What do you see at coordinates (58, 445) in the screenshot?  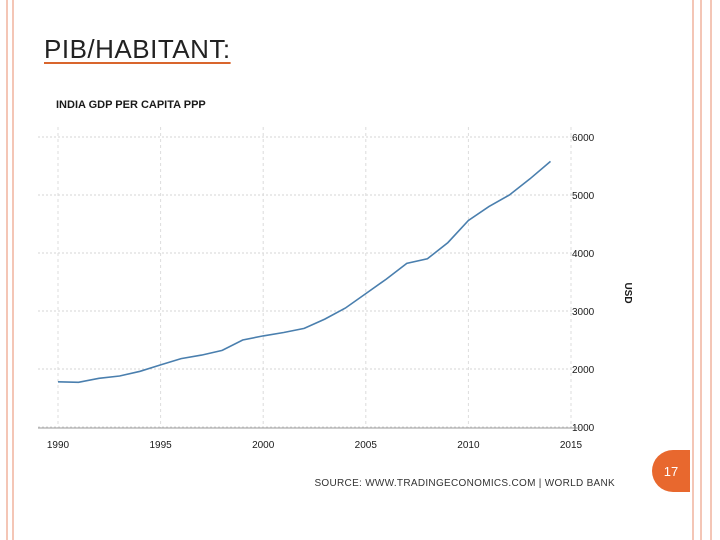 I see `x-tick-label: 1990` at bounding box center [58, 445].